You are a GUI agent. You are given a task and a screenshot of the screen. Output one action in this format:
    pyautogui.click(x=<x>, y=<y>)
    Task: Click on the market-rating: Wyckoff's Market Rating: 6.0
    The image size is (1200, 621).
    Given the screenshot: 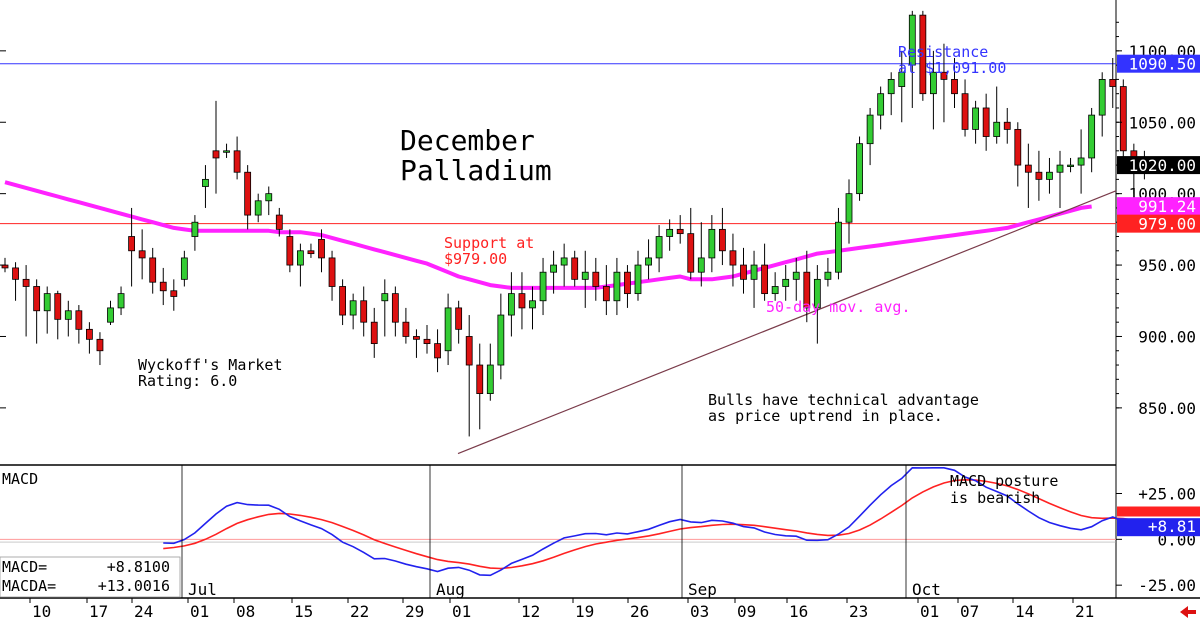 What is the action you would take?
    pyautogui.click(x=210, y=373)
    